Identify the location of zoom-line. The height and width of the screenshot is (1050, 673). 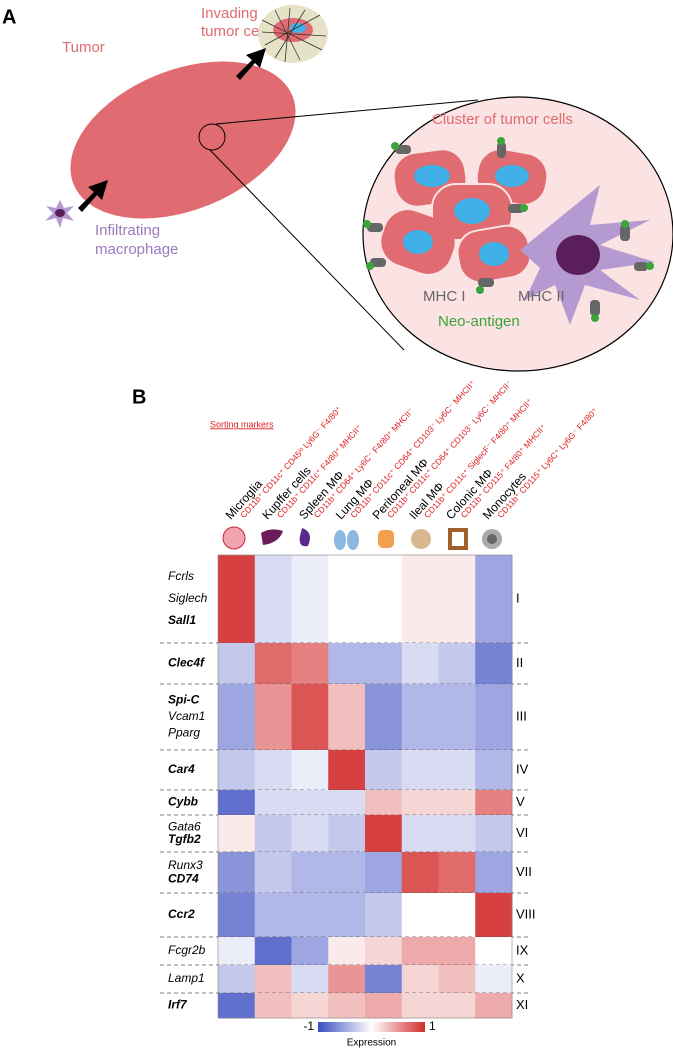
(307, 250).